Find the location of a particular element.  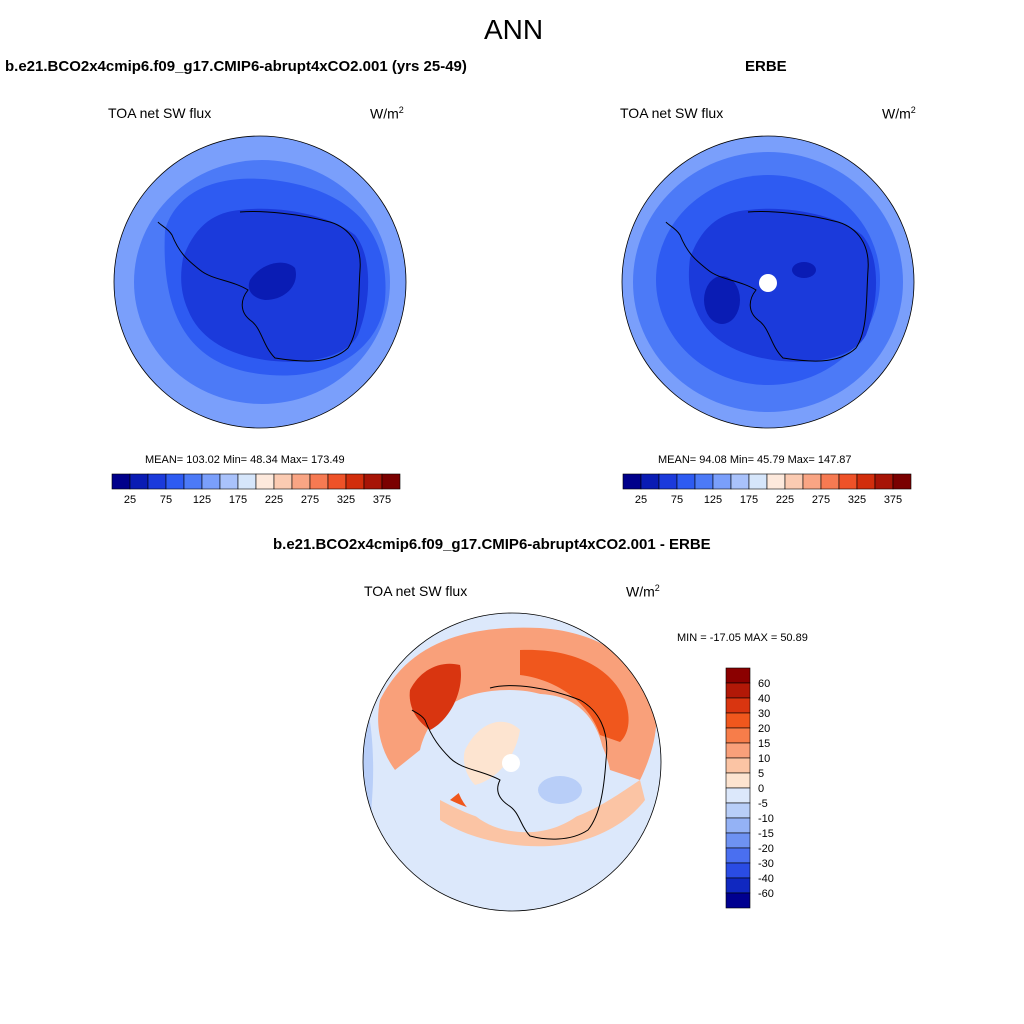

map-1-coastline is located at coordinates (259, 286).